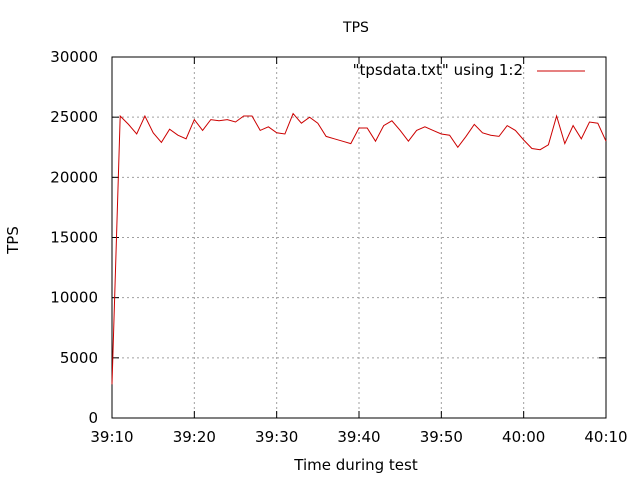 This screenshot has height=480, width=640. I want to click on y-tick-label: 5000, so click(79, 358).